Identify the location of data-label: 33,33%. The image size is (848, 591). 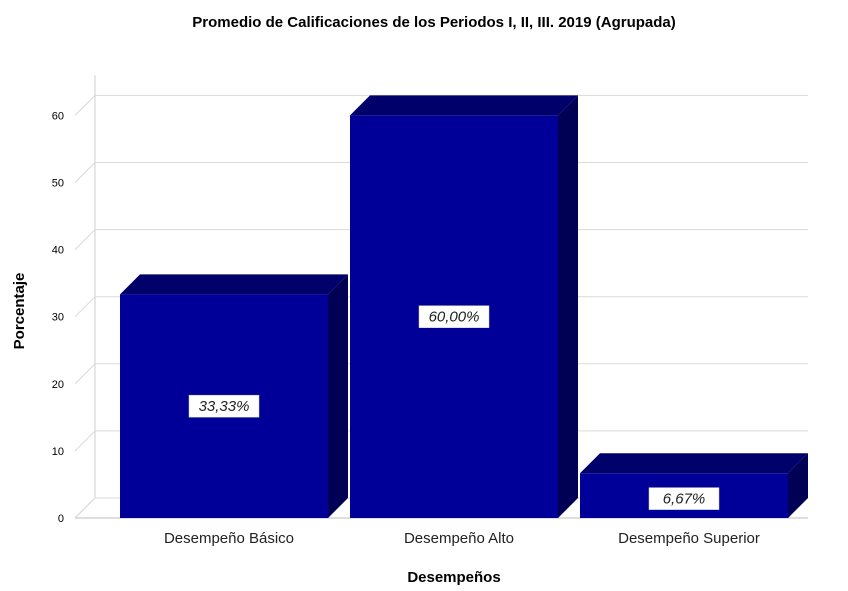
(224, 406).